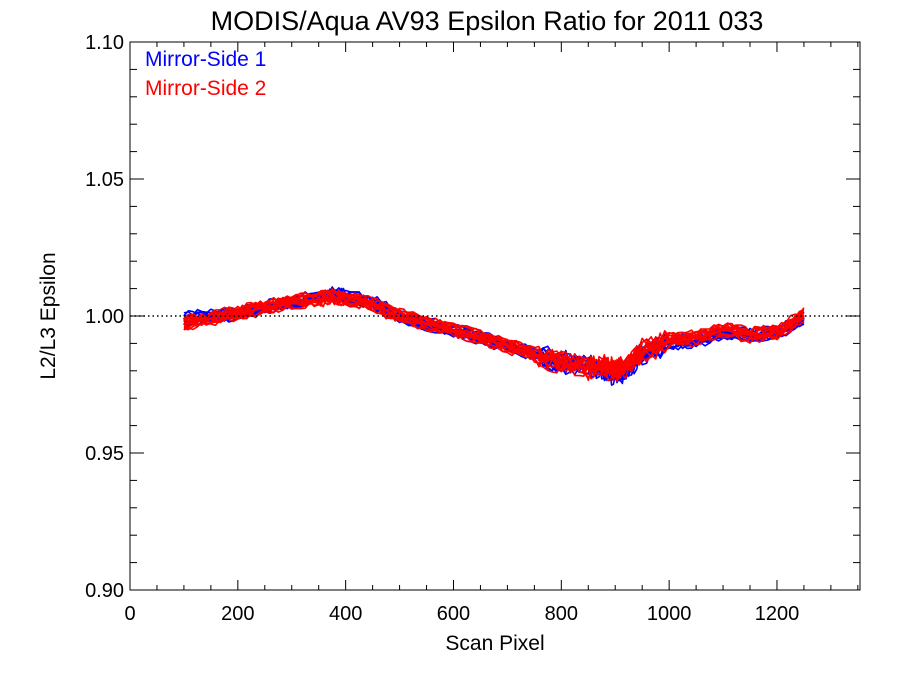 This screenshot has width=900, height=675. I want to click on plot-area, so click(495, 336).